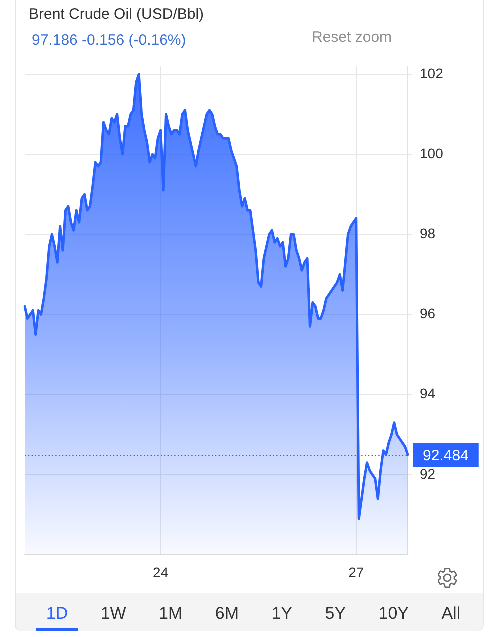 This screenshot has height=637, width=500. What do you see at coordinates (335, 612) in the screenshot?
I see `range-tab: 5Y` at bounding box center [335, 612].